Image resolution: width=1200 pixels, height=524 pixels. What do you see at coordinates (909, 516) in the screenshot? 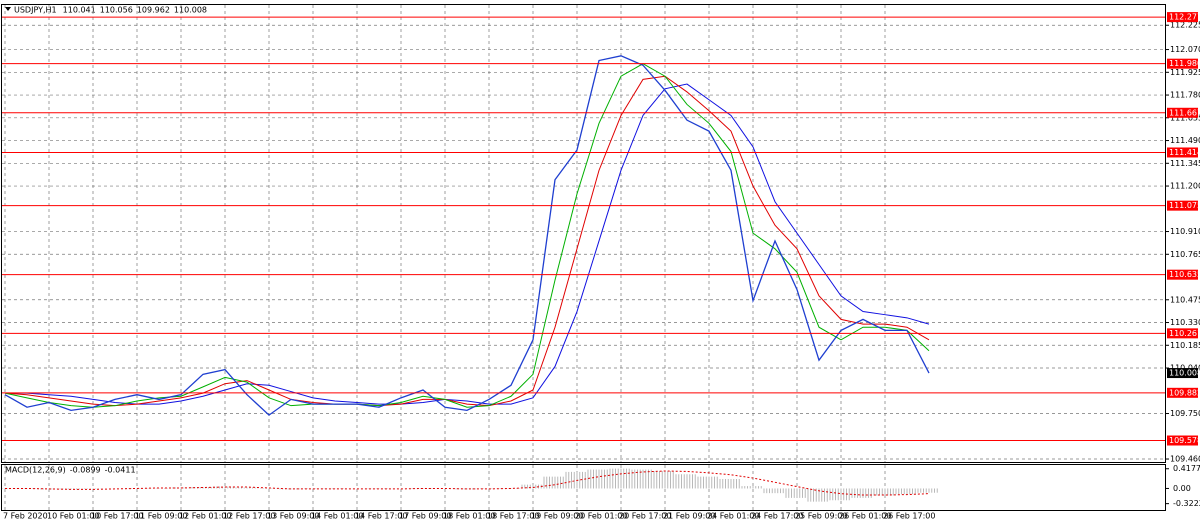
I see `x-tick-label: 26 Feb 17:00` at bounding box center [909, 516].